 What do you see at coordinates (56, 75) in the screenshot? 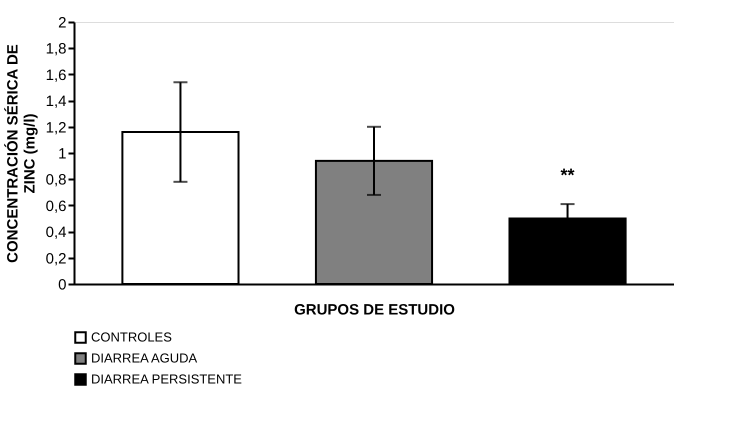
I see `y-tick-label: 1,6` at bounding box center [56, 75].